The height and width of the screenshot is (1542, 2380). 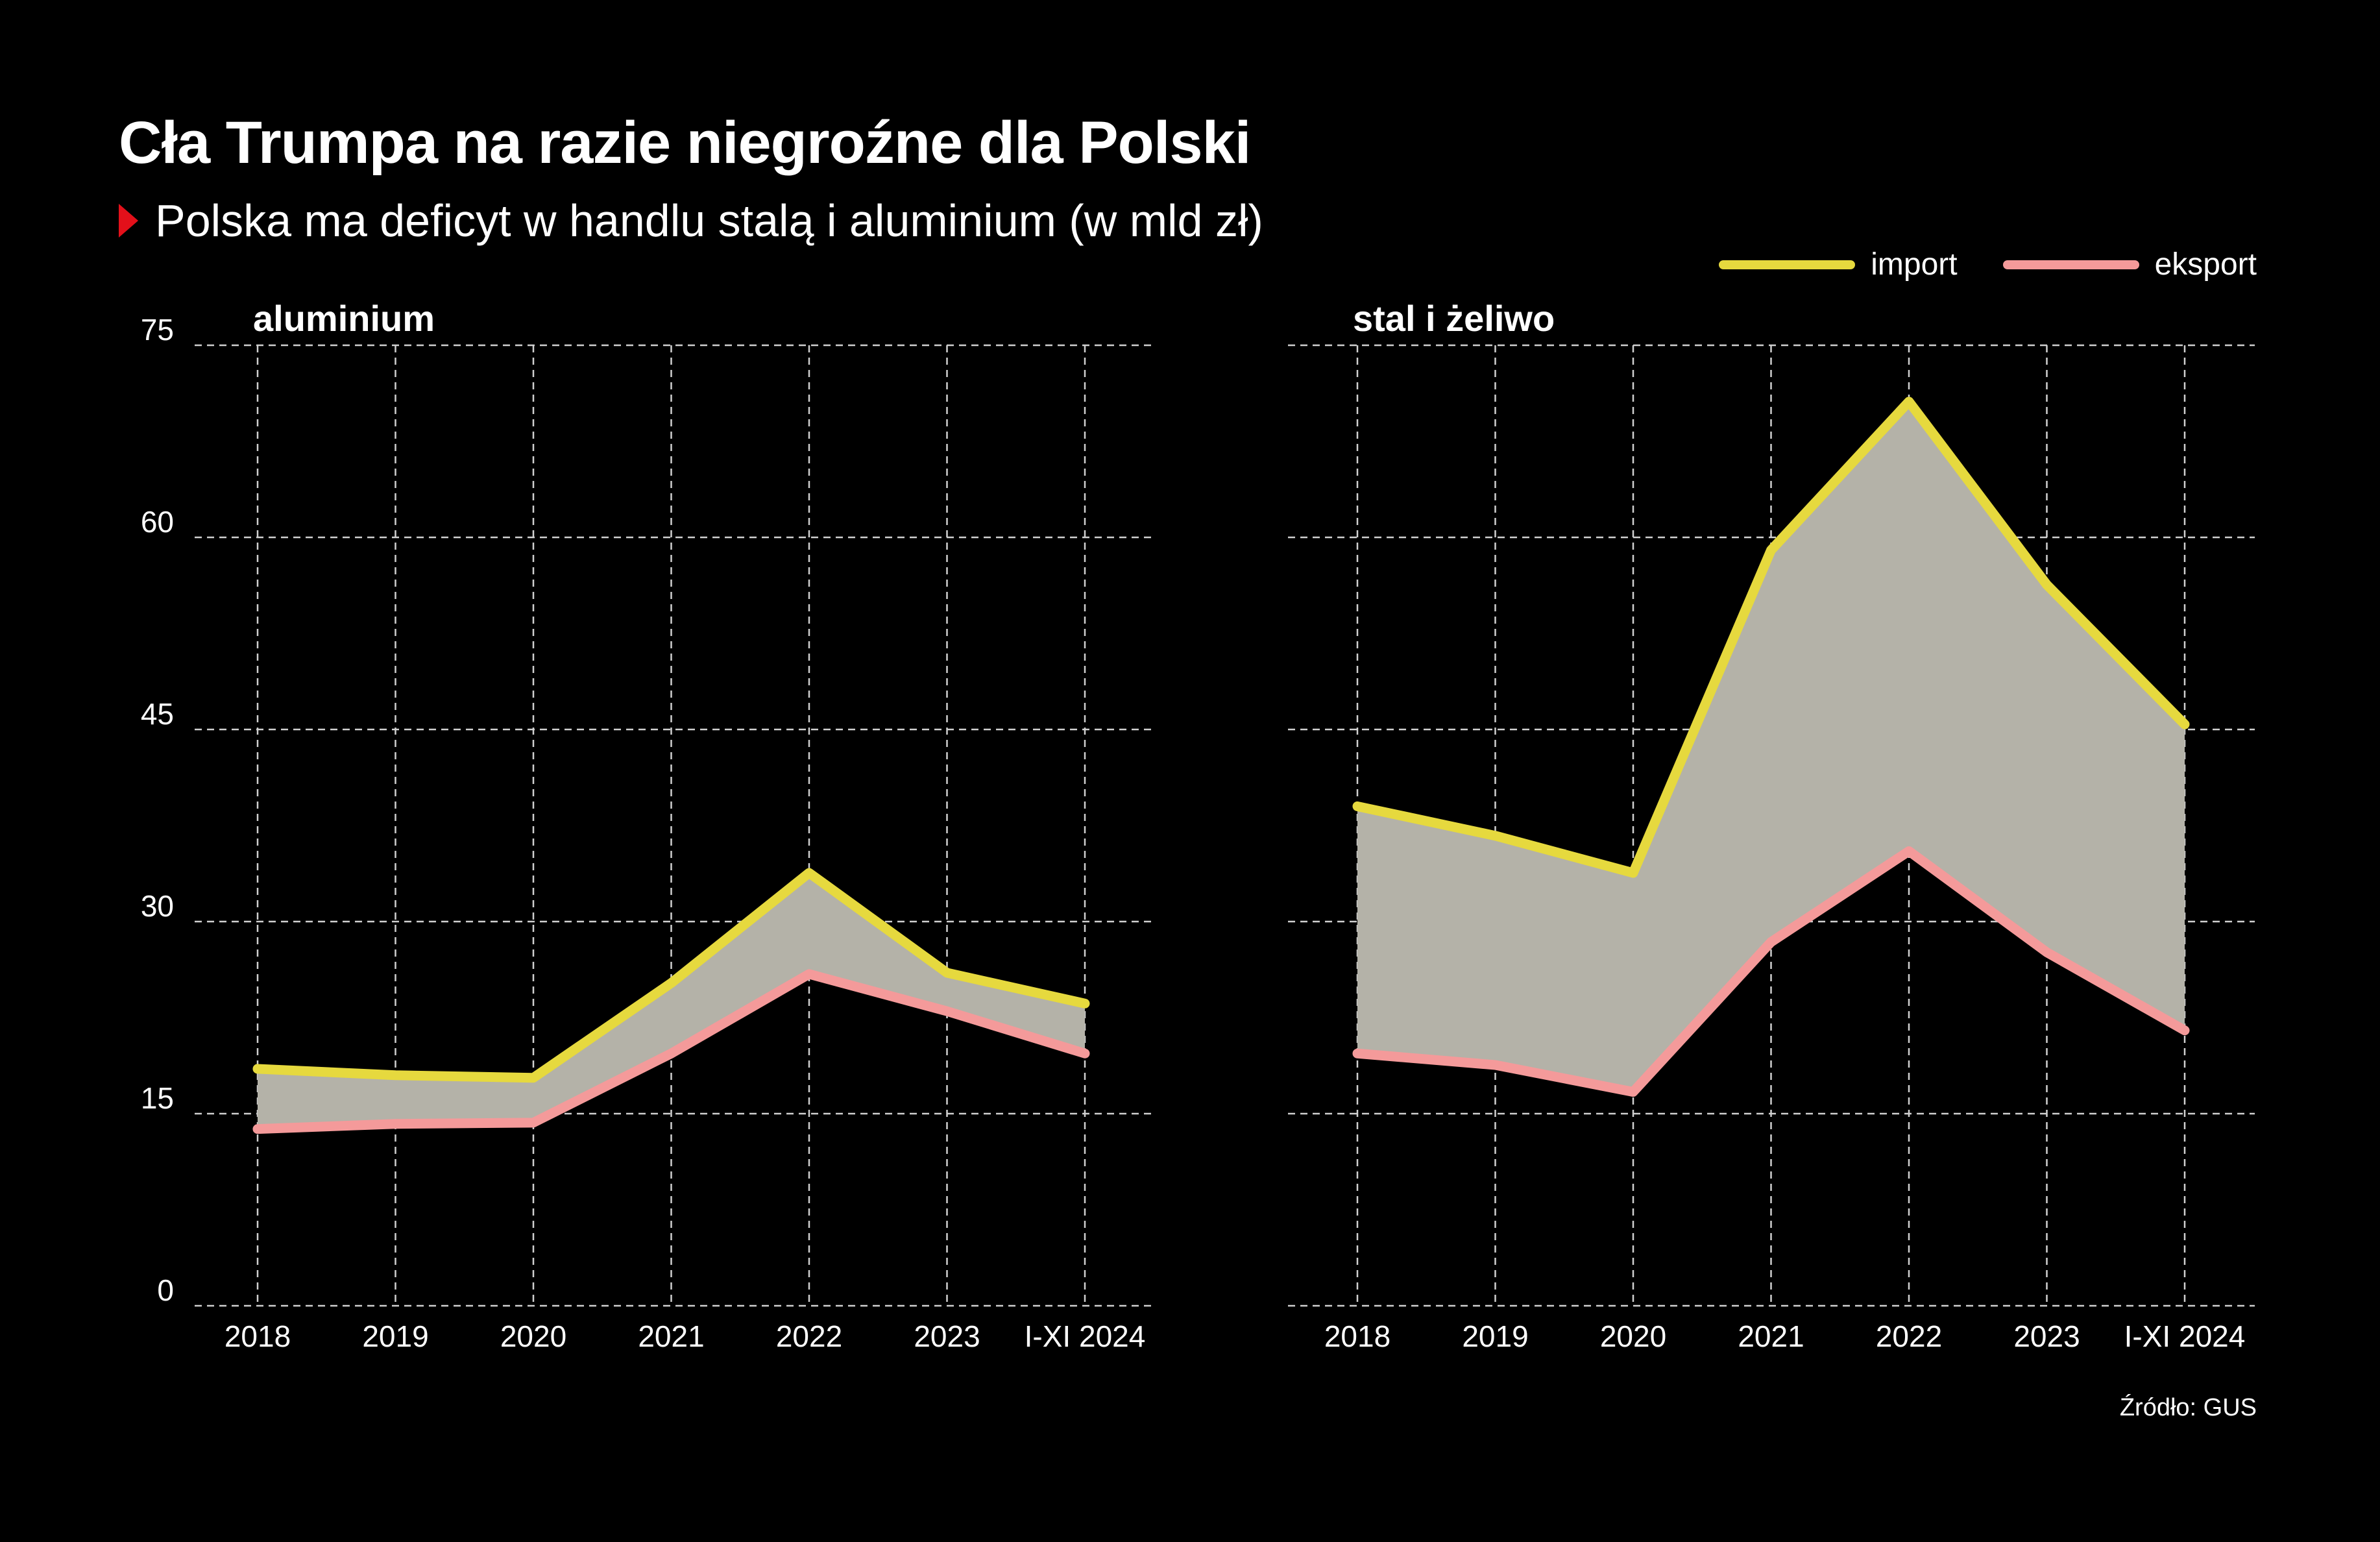 I want to click on legend-item-import: import, so click(x=1838, y=264).